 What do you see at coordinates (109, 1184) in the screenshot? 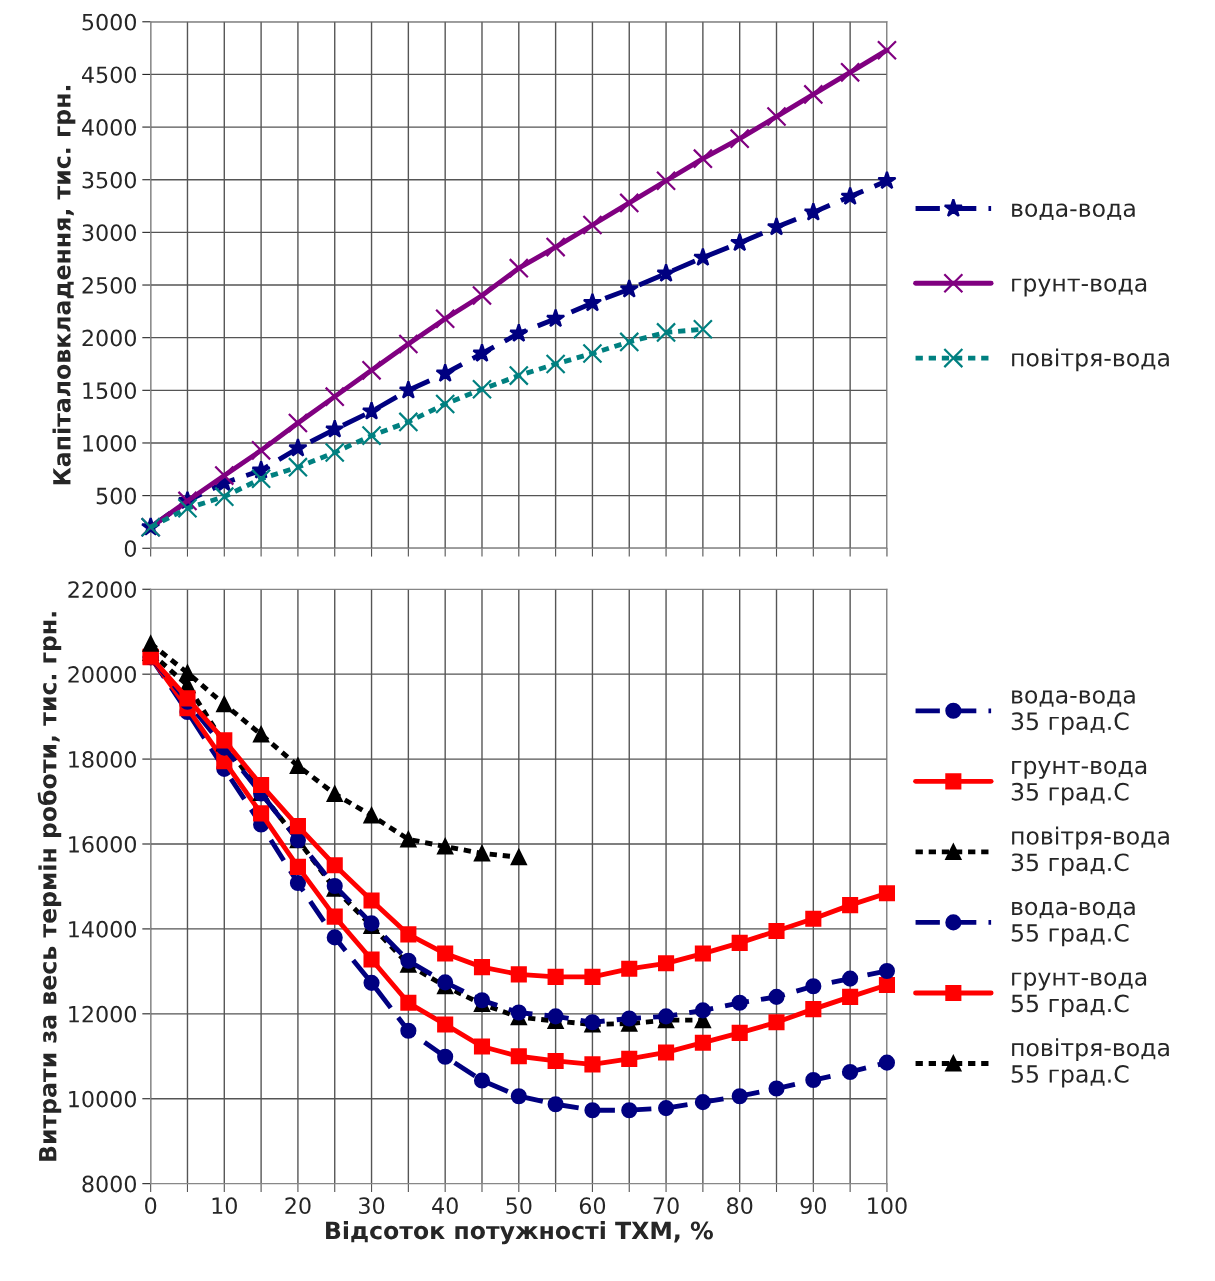
I see `y-tick-label: 8000` at bounding box center [109, 1184].